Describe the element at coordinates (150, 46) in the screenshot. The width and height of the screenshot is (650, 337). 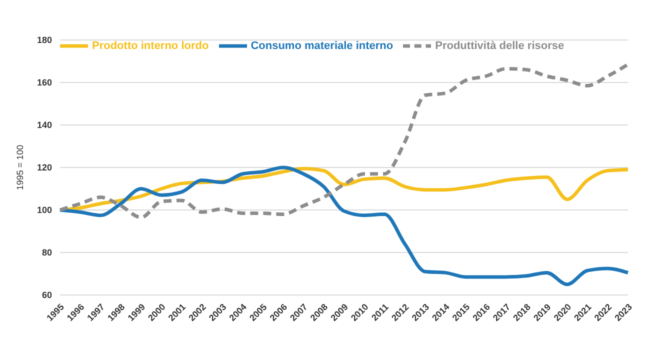
I see `legend-label: Prodotto interno lordo` at that location.